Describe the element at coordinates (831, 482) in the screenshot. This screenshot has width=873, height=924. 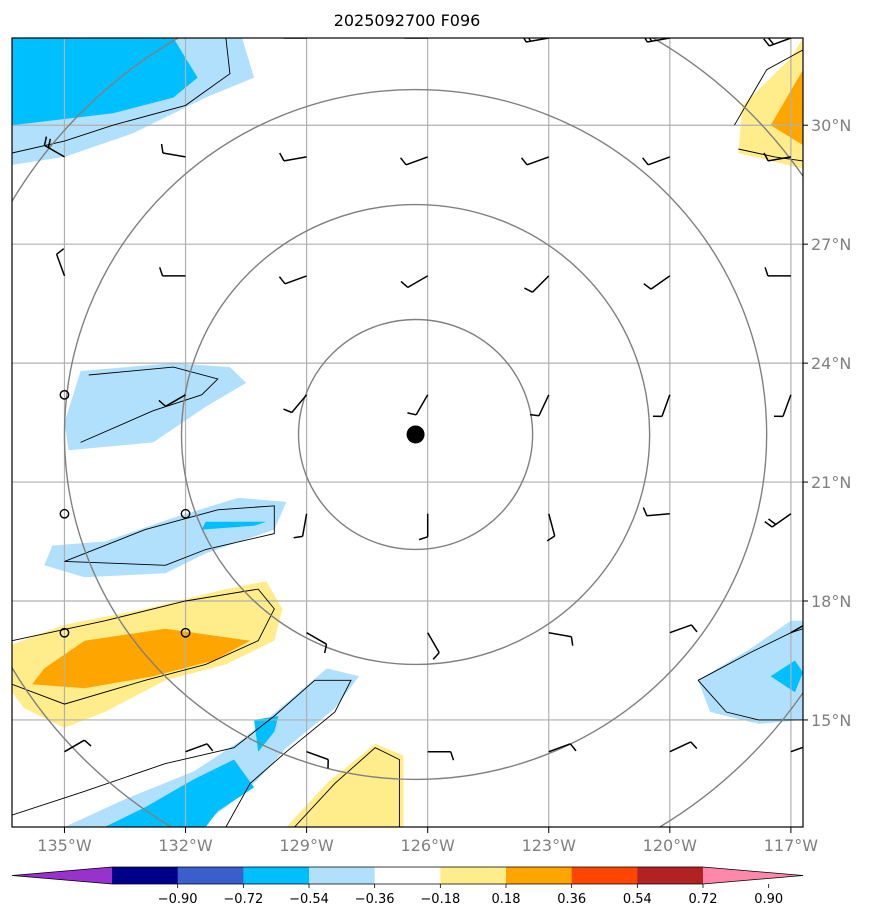
I see `y-tick-label-2: 21°N` at that location.